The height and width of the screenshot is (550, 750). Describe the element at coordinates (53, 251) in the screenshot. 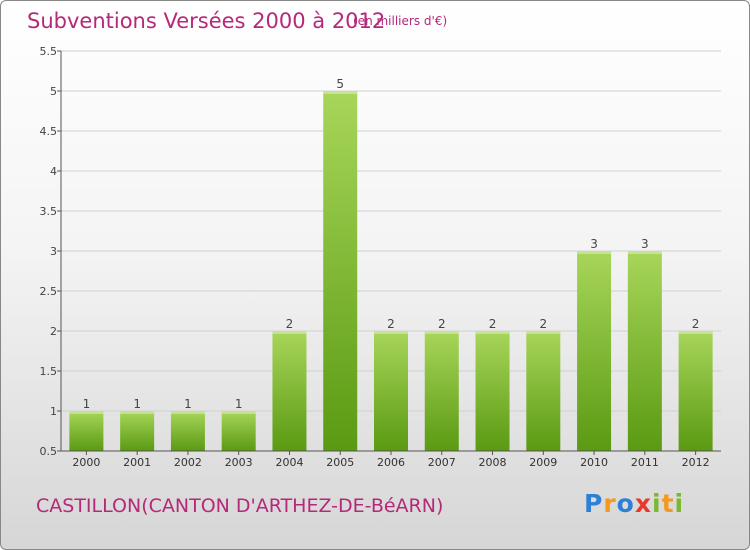

I see `y-tick-label: 3` at that location.